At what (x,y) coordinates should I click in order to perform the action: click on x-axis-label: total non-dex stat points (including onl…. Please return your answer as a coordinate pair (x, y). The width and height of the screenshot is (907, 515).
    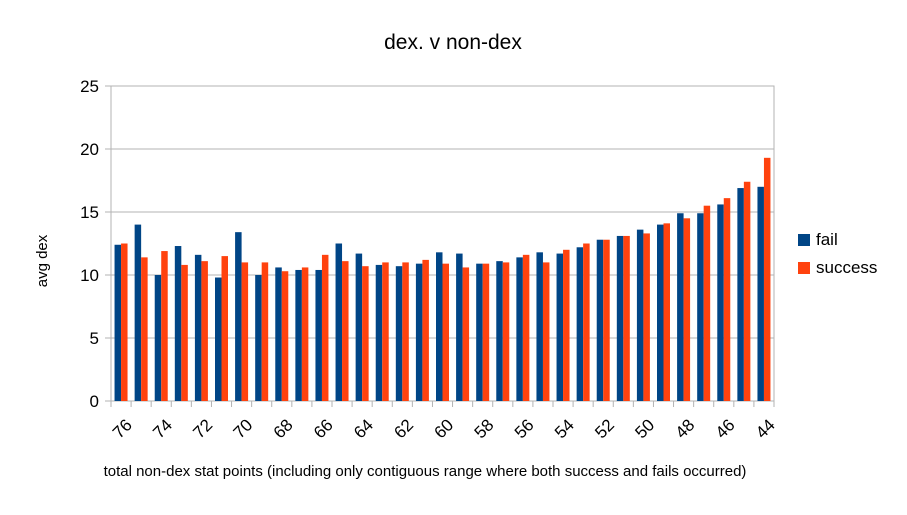
    Looking at the image, I should click on (425, 471).